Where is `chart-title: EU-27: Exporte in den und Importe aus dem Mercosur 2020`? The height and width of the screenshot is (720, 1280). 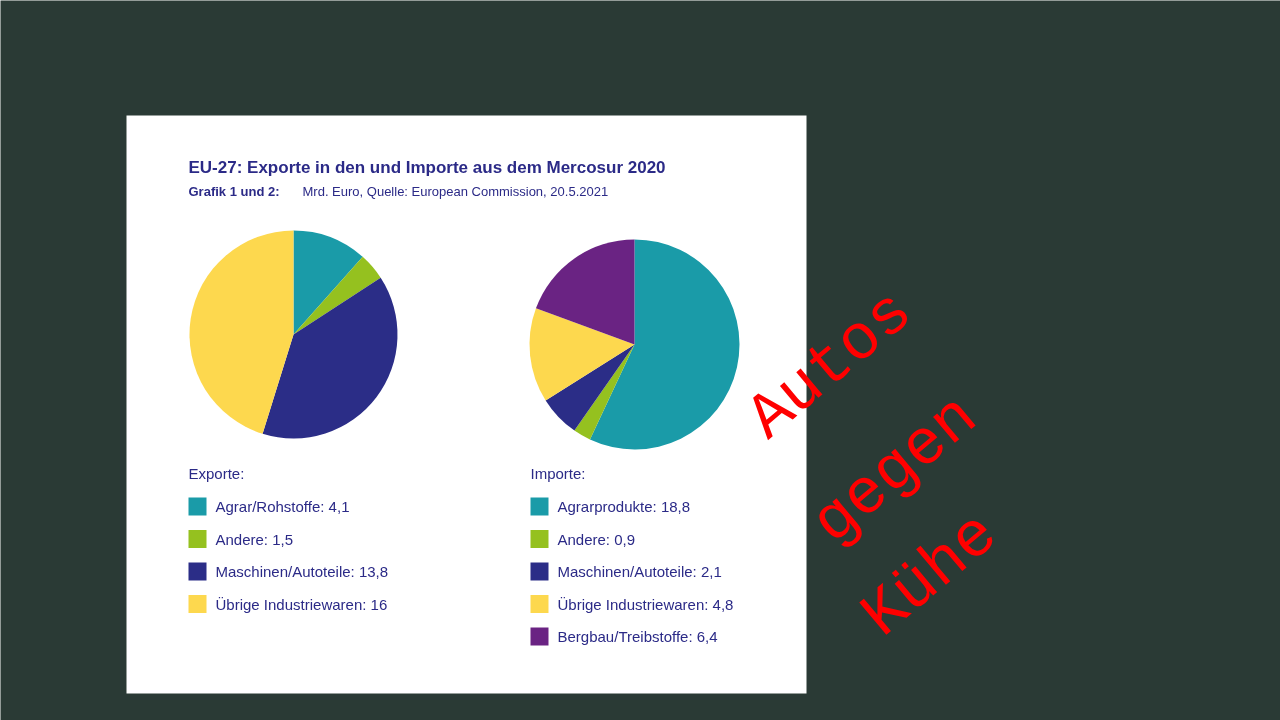 chart-title: EU-27: Exporte in den und Importe aus dem Mercosur 2020 is located at coordinates (427, 167).